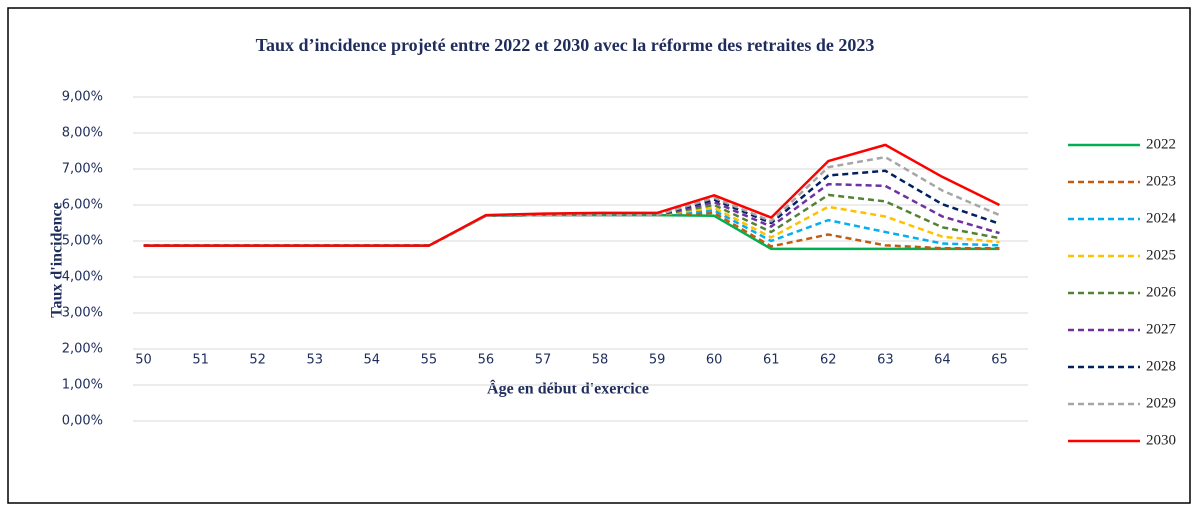 This screenshot has width=1198, height=511. Describe the element at coordinates (82, 277) in the screenshot. I see `y-tick-label: 4,00%` at that location.